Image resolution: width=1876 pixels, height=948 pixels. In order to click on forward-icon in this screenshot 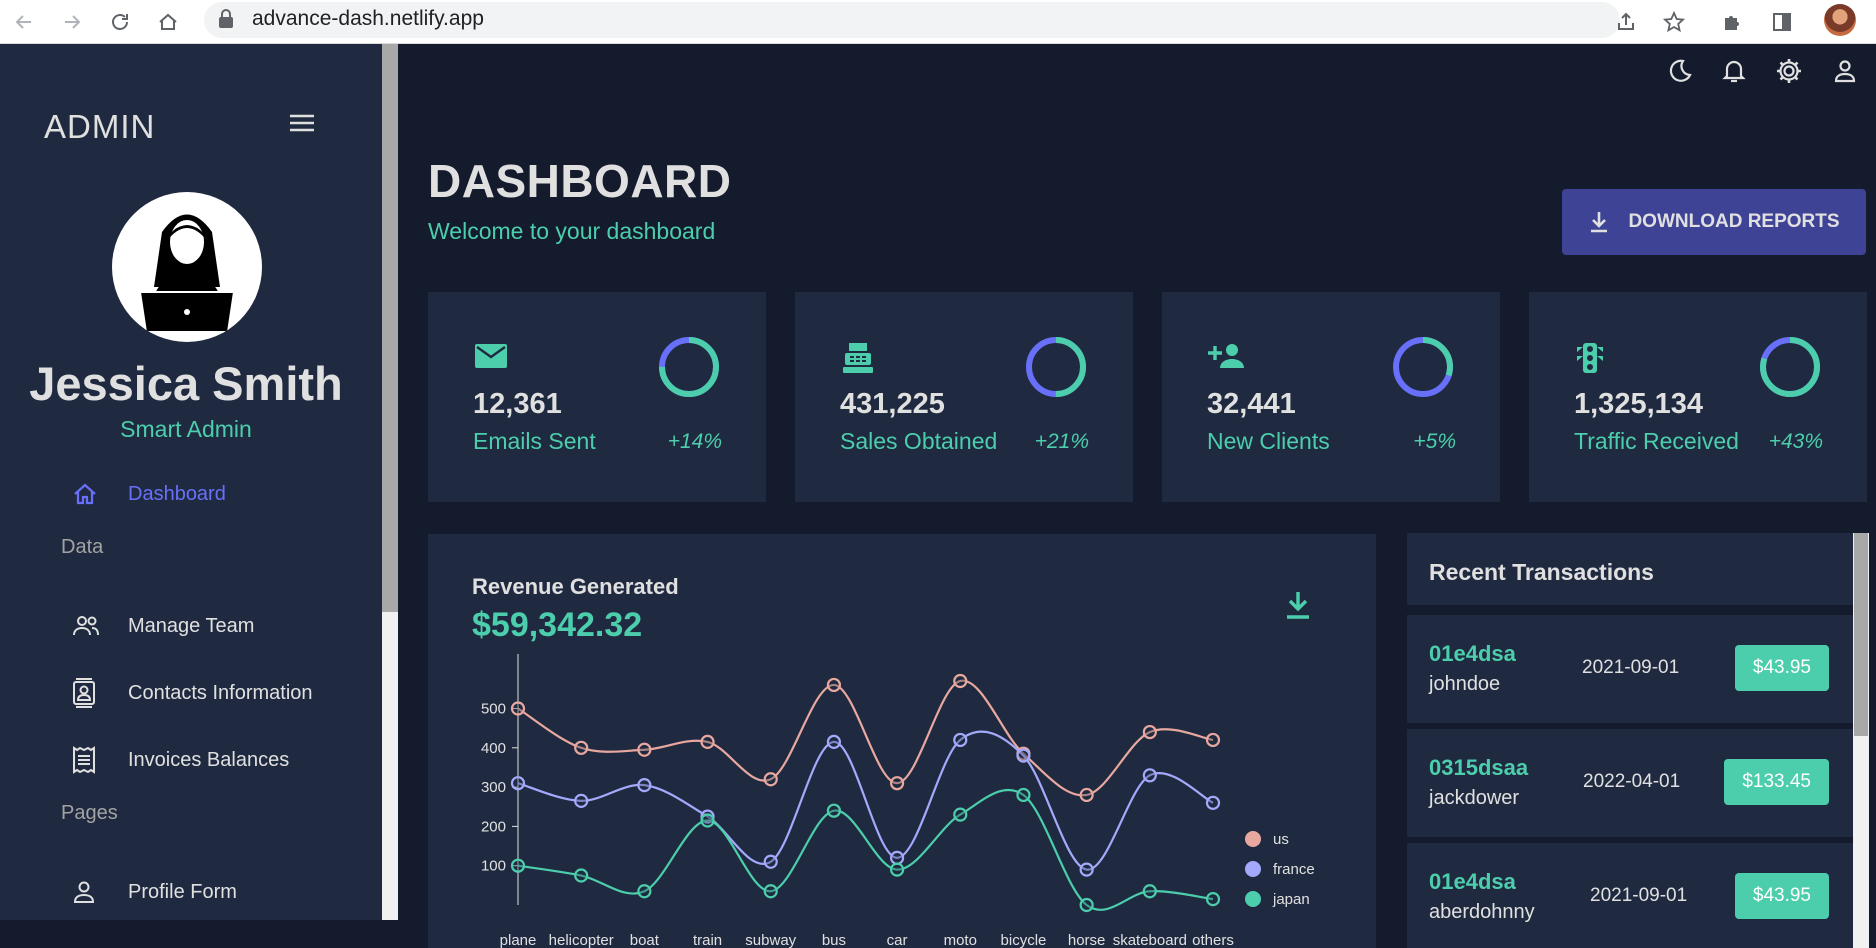, I will do `click(72, 22)`.